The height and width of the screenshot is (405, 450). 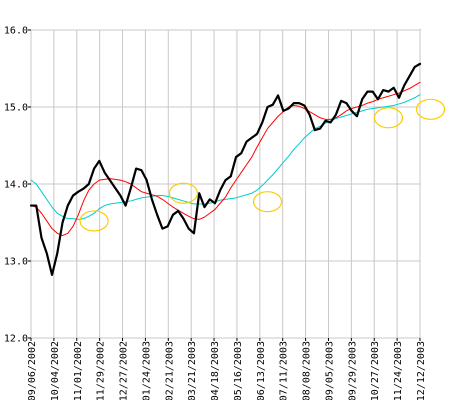 What do you see at coordinates (16, 108) in the screenshot?
I see `y-tick-label: 15.0` at bounding box center [16, 108].